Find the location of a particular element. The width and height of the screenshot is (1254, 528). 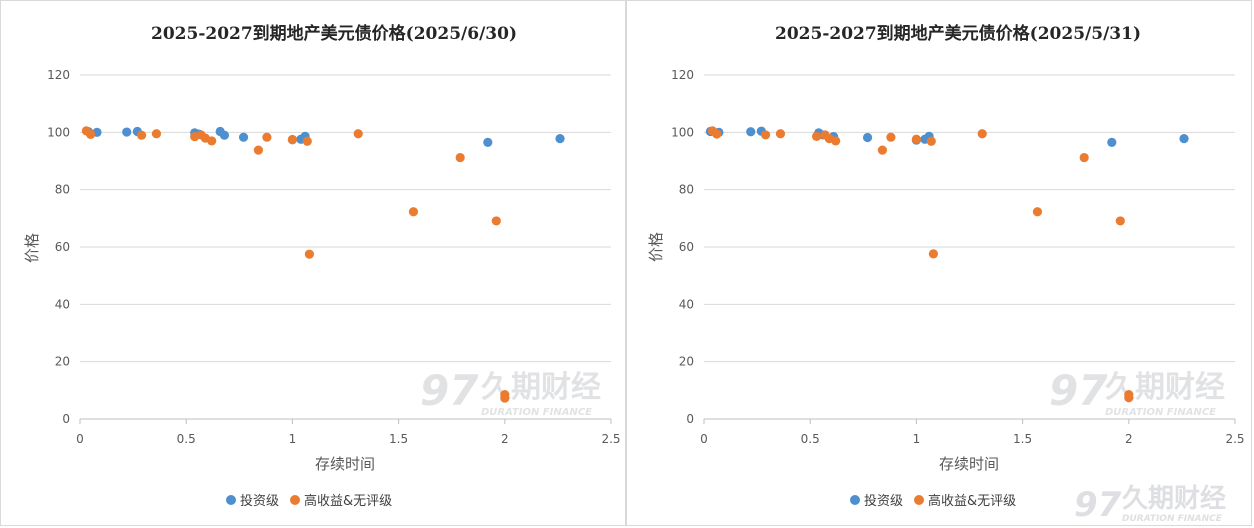

legend-marker-investment is located at coordinates (855, 500).